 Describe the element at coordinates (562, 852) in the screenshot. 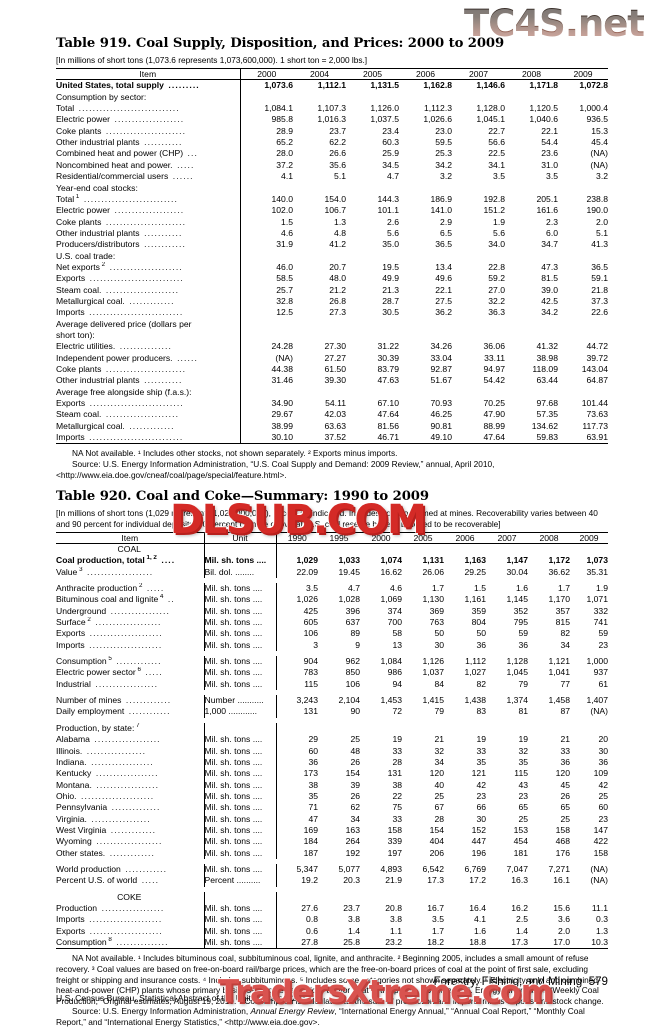

I see `cell-value: 176` at that location.